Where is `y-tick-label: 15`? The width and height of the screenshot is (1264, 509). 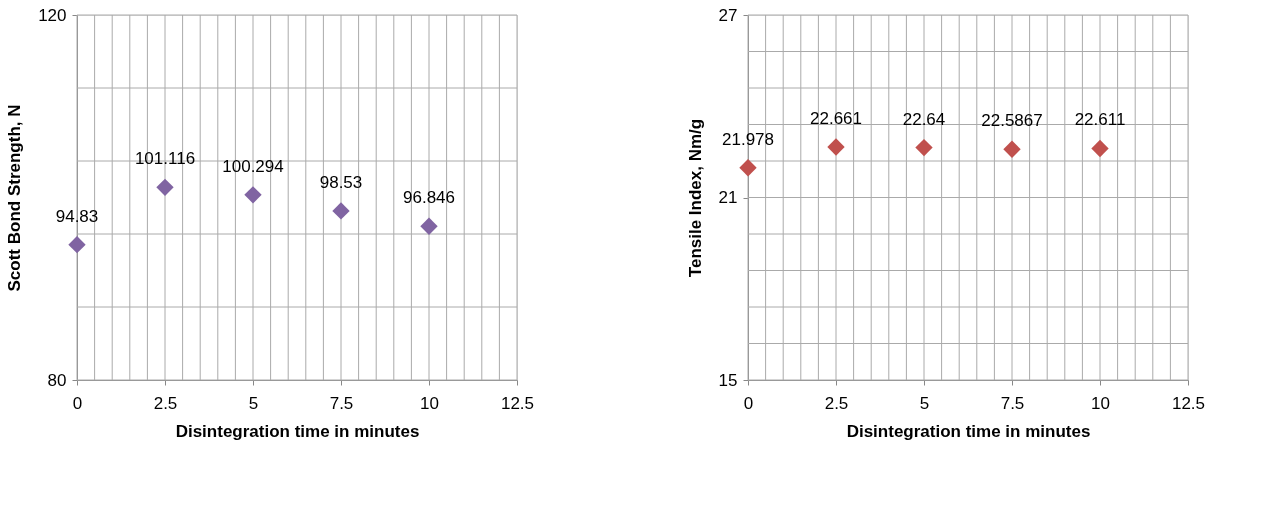 y-tick-label: 15 is located at coordinates (728, 380).